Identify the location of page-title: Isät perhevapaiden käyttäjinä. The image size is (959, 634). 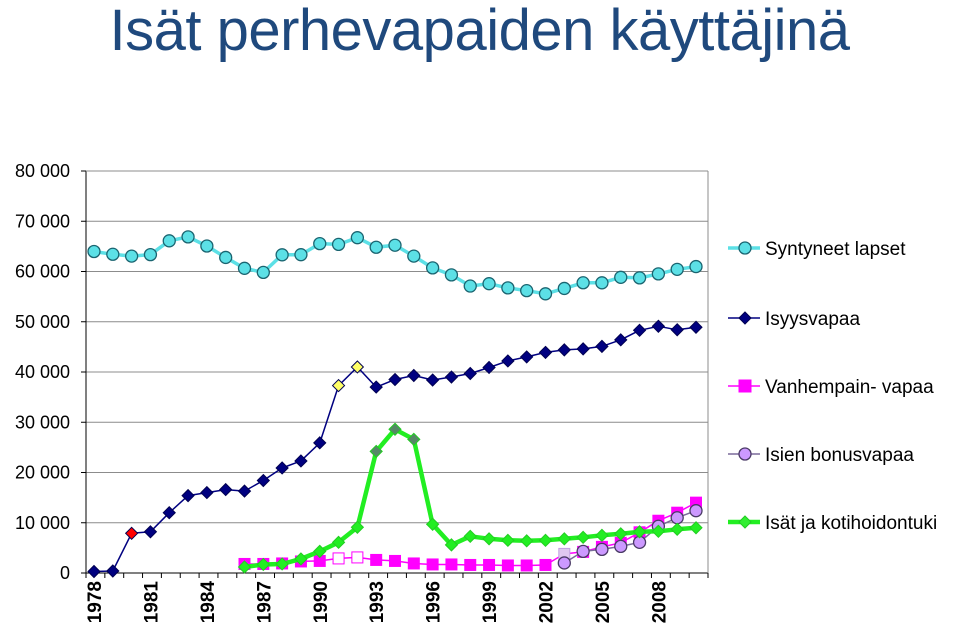
(479, 31).